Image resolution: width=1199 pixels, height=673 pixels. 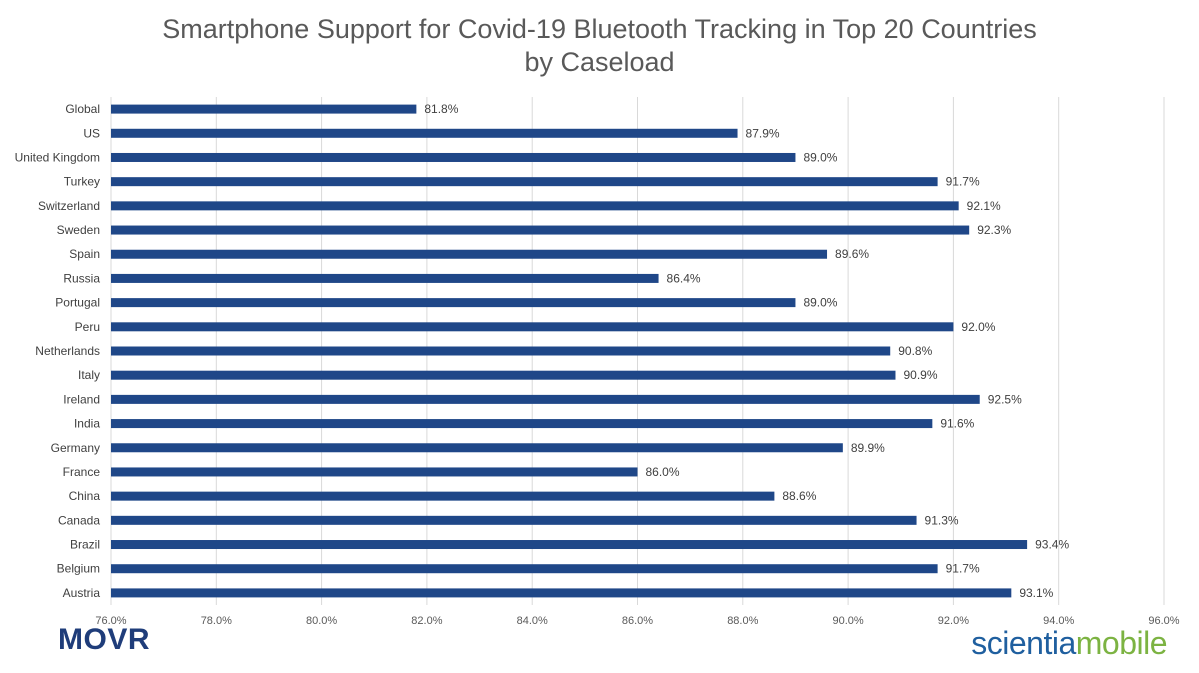 I want to click on data-label: 92.1%, so click(x=984, y=206).